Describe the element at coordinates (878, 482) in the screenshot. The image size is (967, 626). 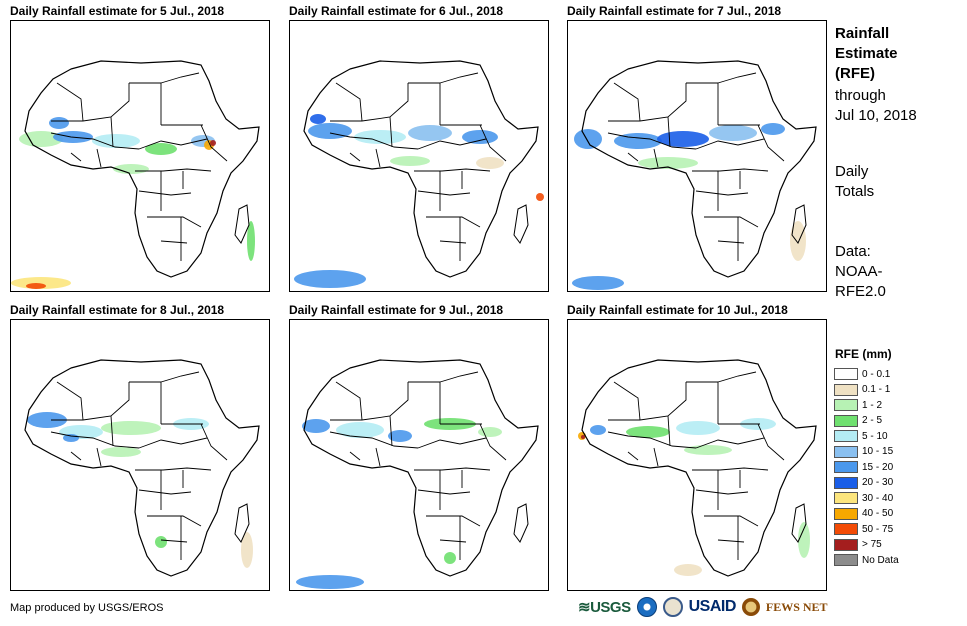
I see `legend-label: 20 - 30` at that location.